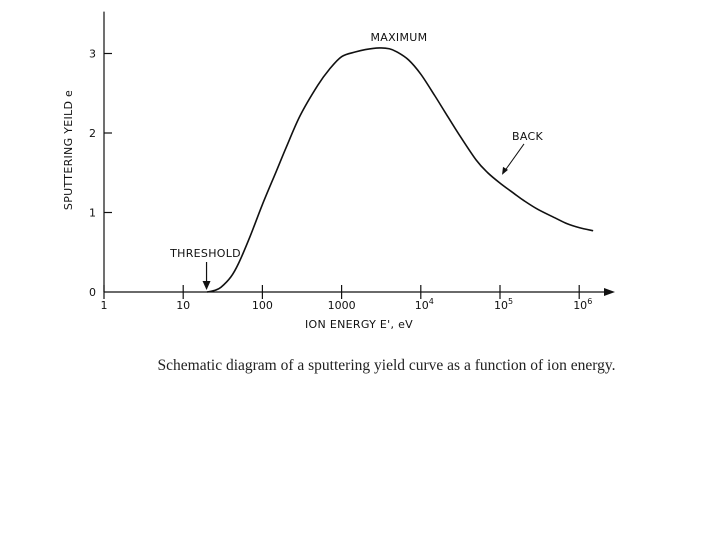 The height and width of the screenshot is (540, 720). Describe the element at coordinates (92, 133) in the screenshot. I see `y-tick-label-2: 2` at that location.